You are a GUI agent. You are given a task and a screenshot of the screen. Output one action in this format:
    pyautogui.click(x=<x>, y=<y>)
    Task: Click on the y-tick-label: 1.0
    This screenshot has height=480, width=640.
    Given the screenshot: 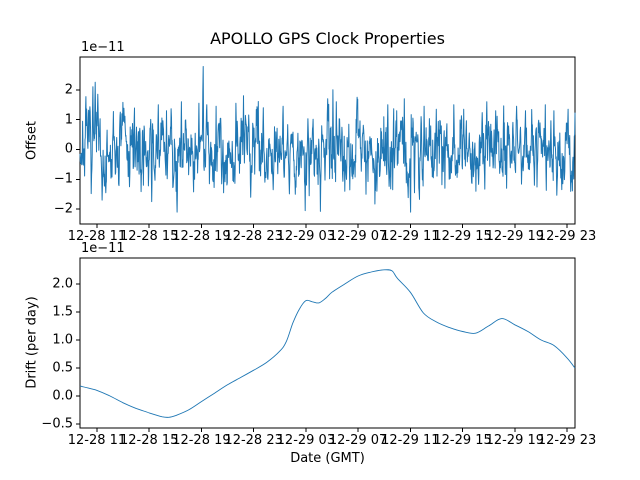 What is the action you would take?
    pyautogui.click(x=62, y=340)
    